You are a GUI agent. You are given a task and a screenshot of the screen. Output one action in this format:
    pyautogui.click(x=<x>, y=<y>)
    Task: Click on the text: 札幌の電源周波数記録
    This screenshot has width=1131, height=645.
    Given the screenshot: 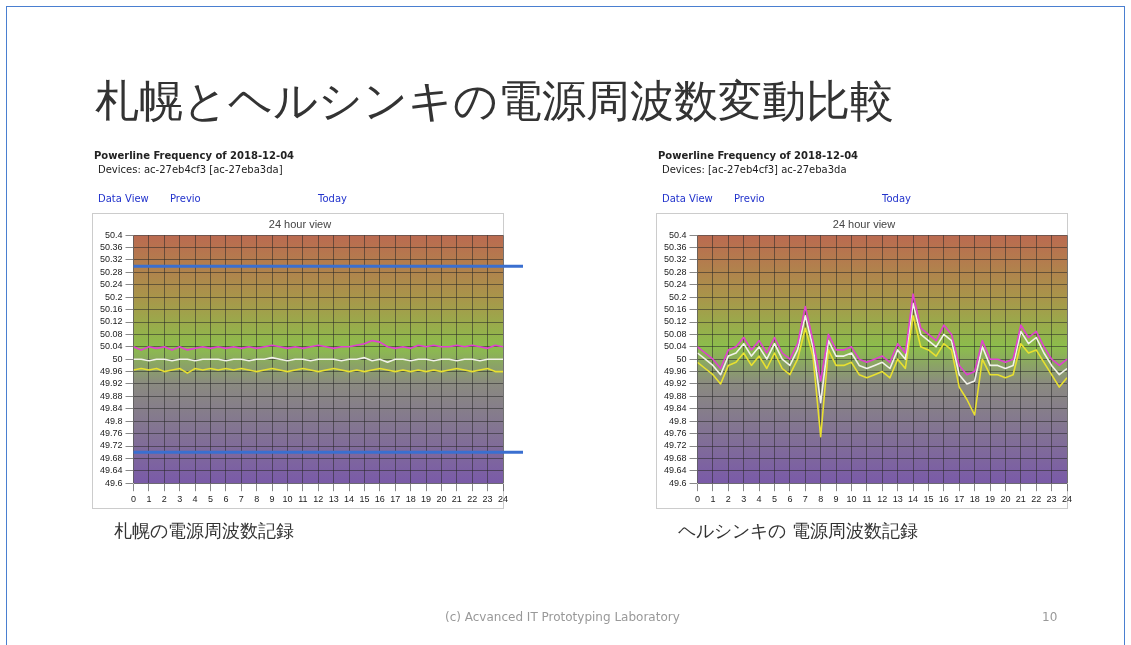 What is the action you would take?
    pyautogui.click(x=204, y=531)
    